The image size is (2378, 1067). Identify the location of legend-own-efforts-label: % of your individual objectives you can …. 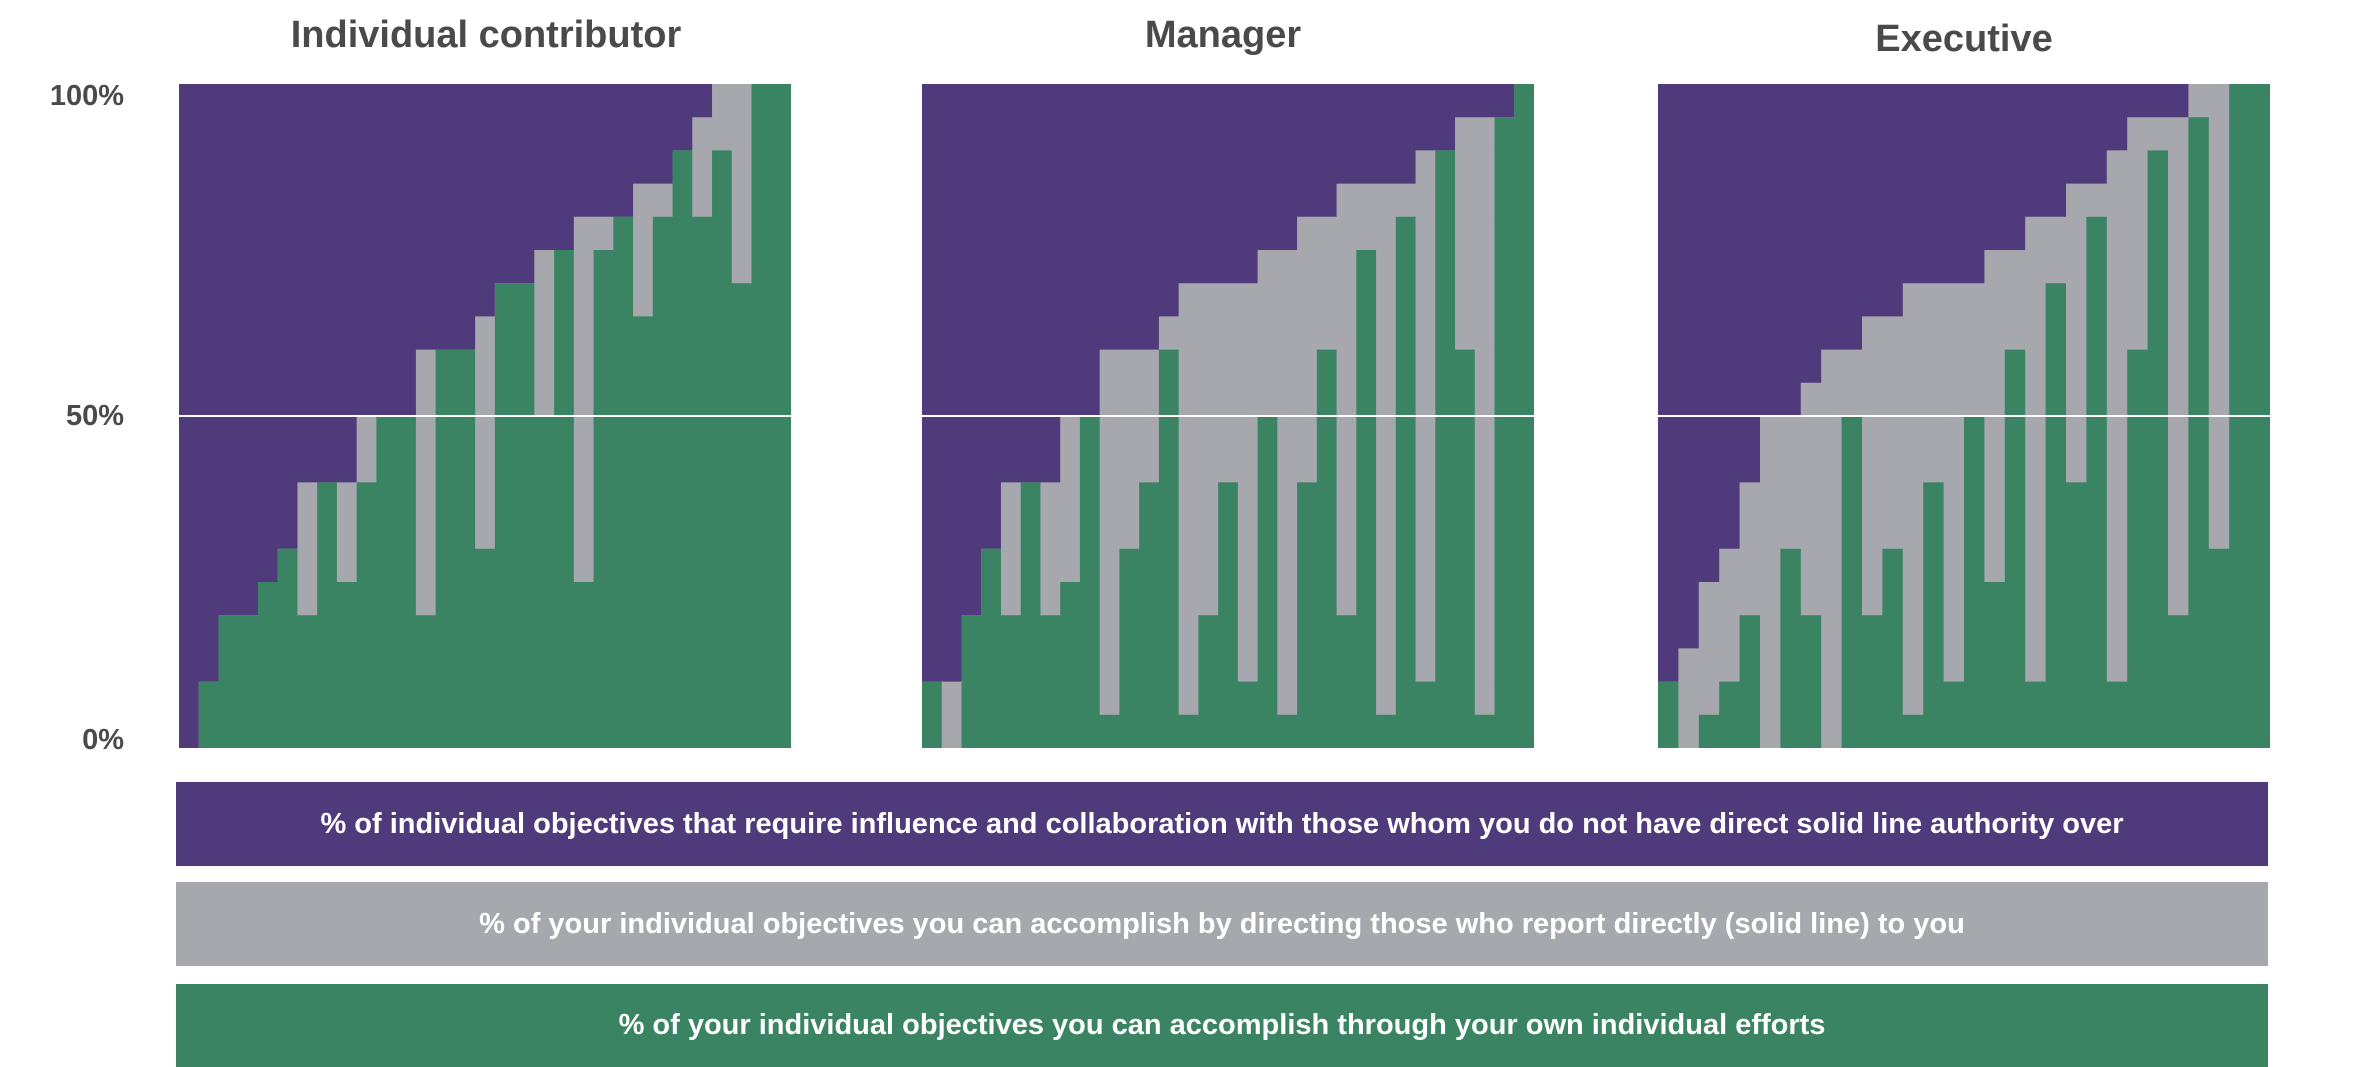
(1222, 1025).